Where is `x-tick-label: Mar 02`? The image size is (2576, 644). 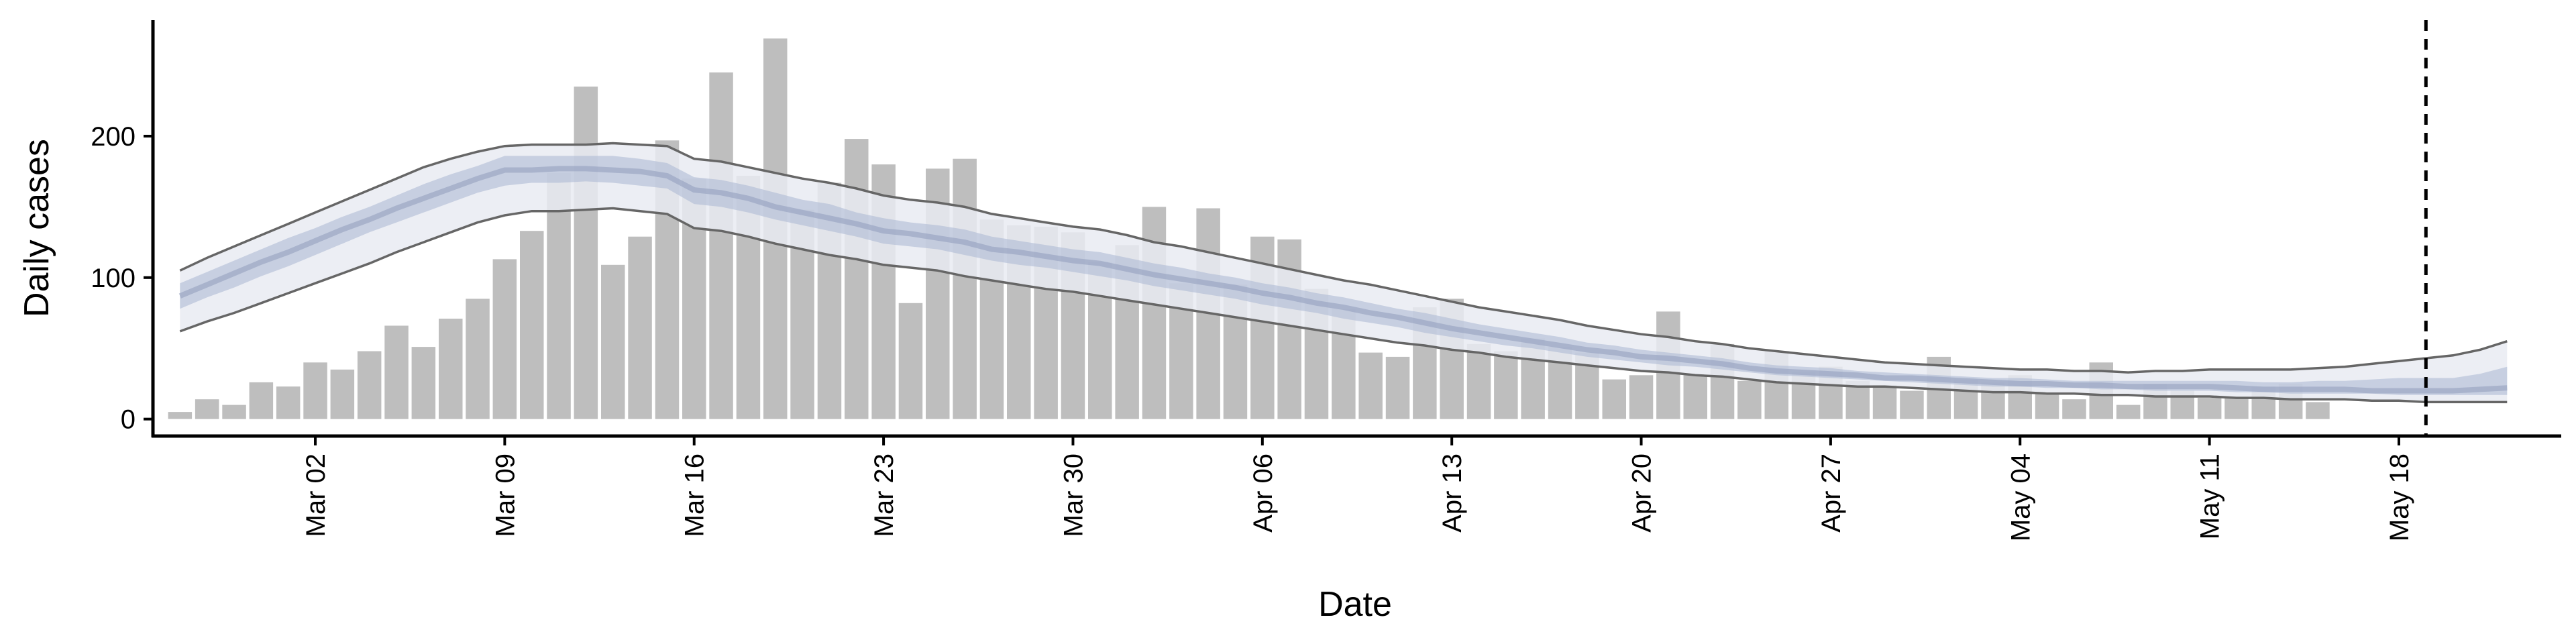 x-tick-label: Mar 02 is located at coordinates (316, 495).